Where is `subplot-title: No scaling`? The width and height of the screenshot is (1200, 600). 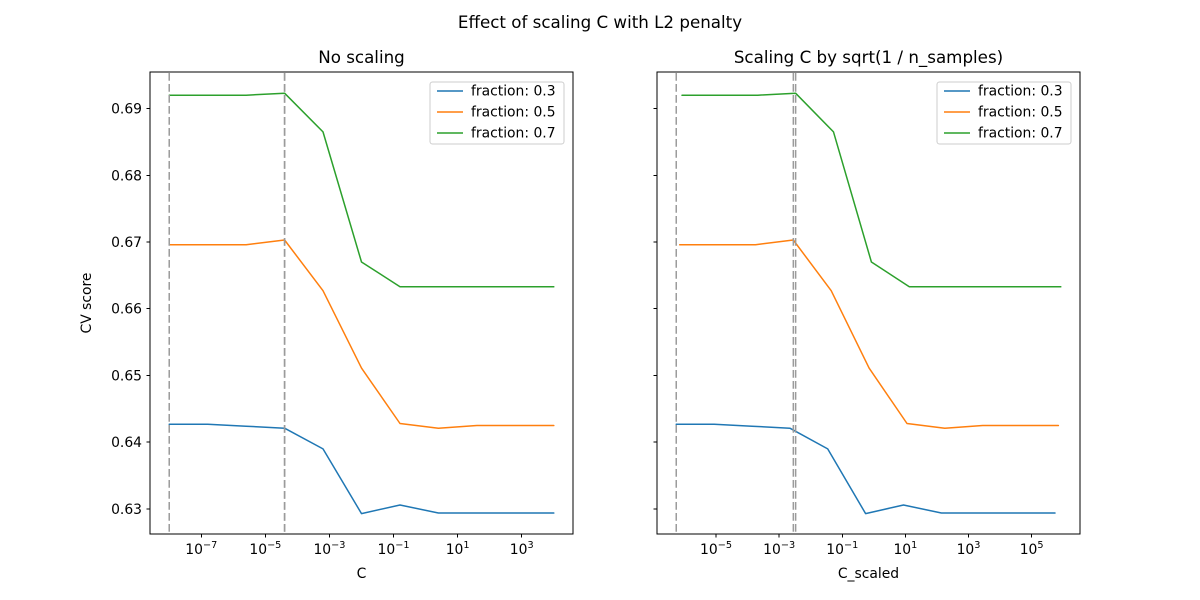 subplot-title: No scaling is located at coordinates (361, 57).